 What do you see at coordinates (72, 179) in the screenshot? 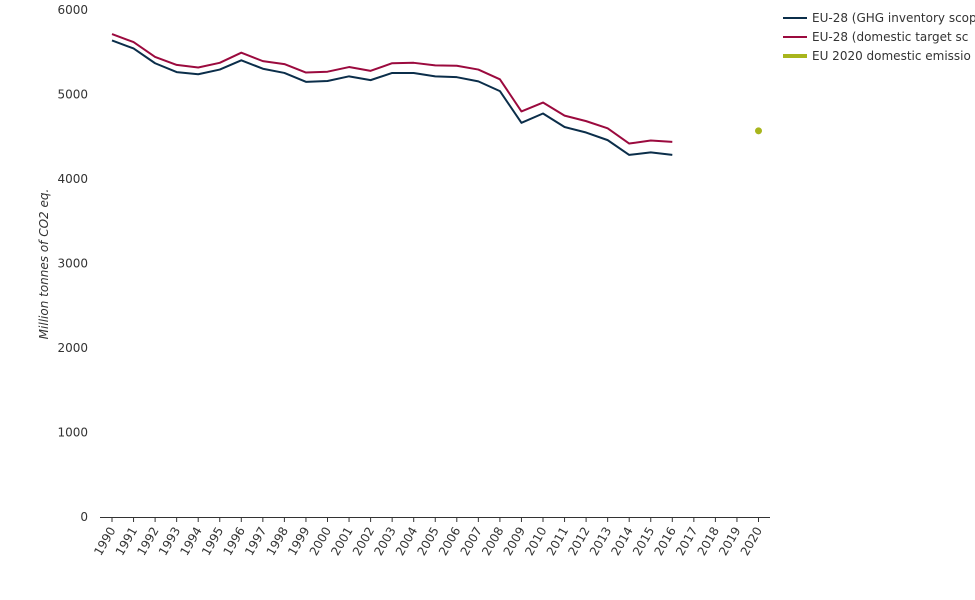
I see `y-tick-label: 4000` at bounding box center [72, 179].